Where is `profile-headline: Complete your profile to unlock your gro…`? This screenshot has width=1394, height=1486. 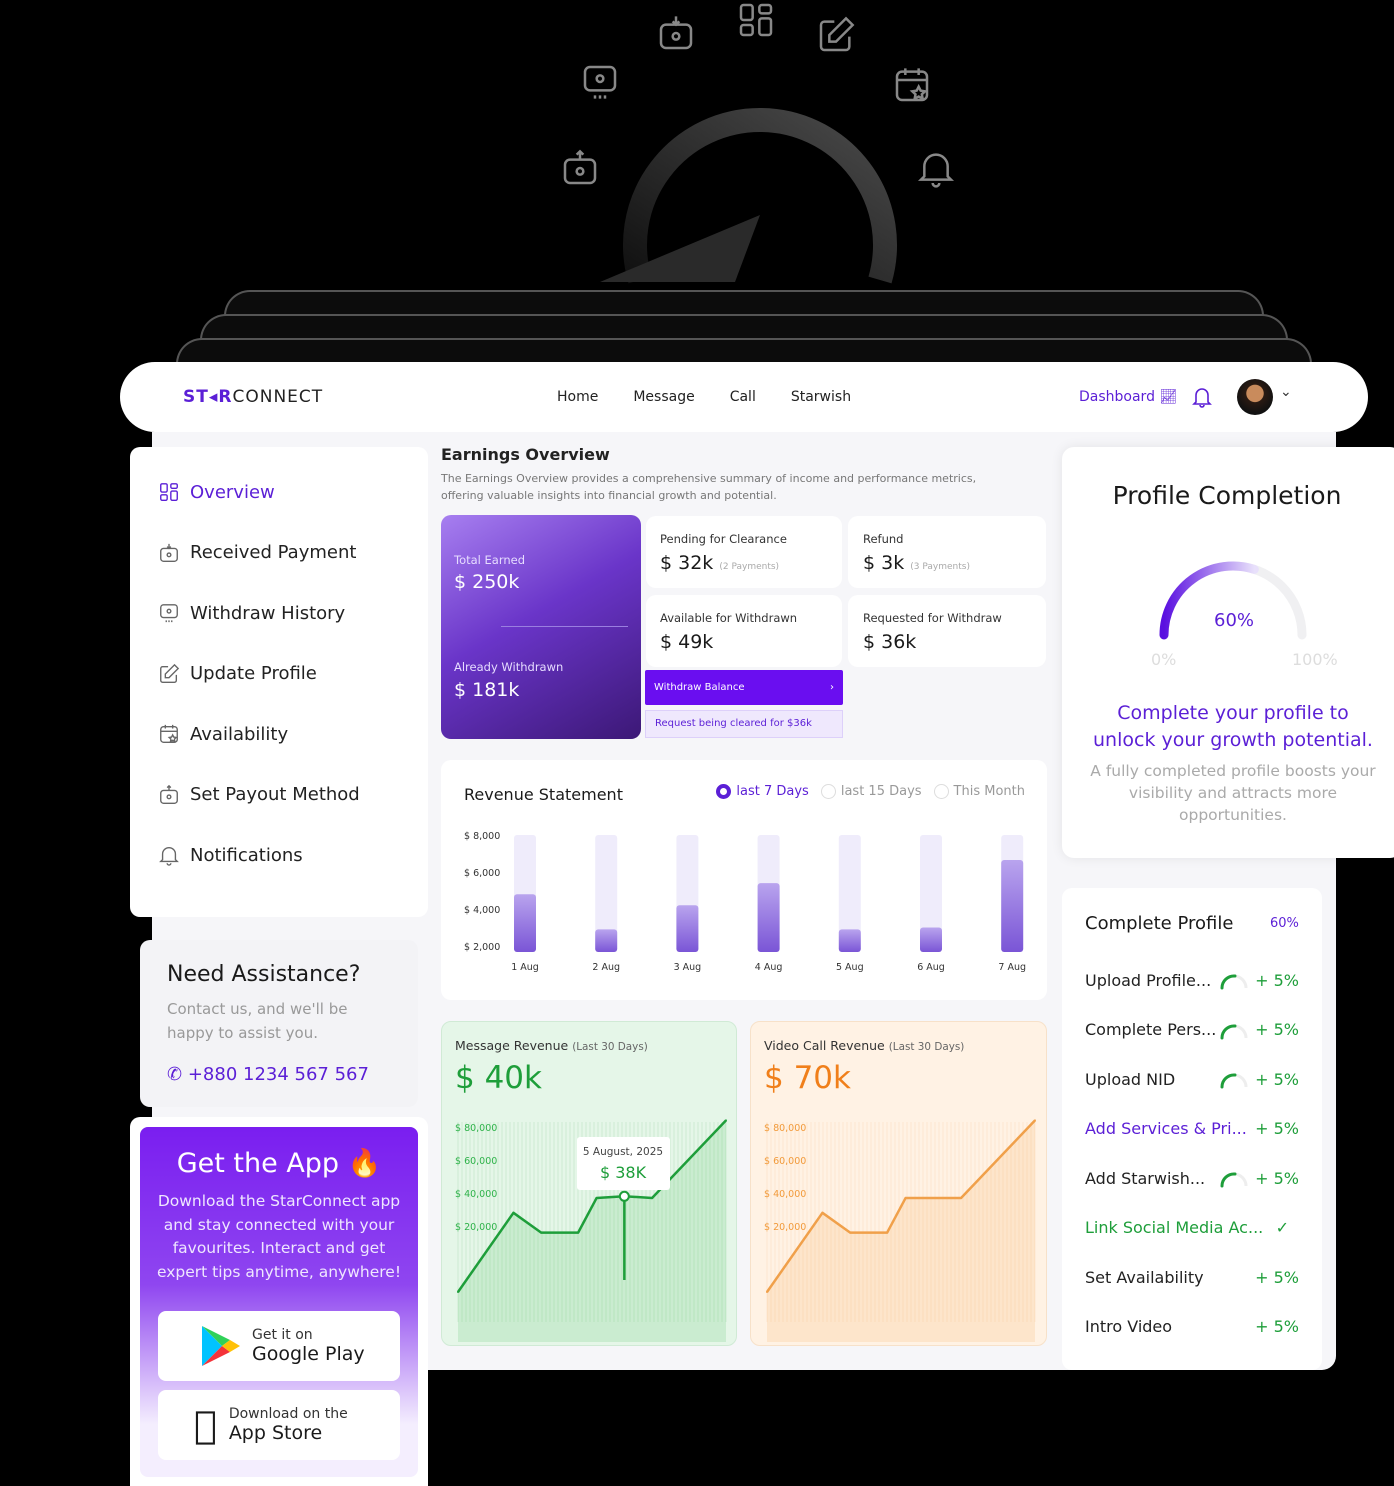 profile-headline: Complete your profile to unlock your gro… is located at coordinates (1233, 726).